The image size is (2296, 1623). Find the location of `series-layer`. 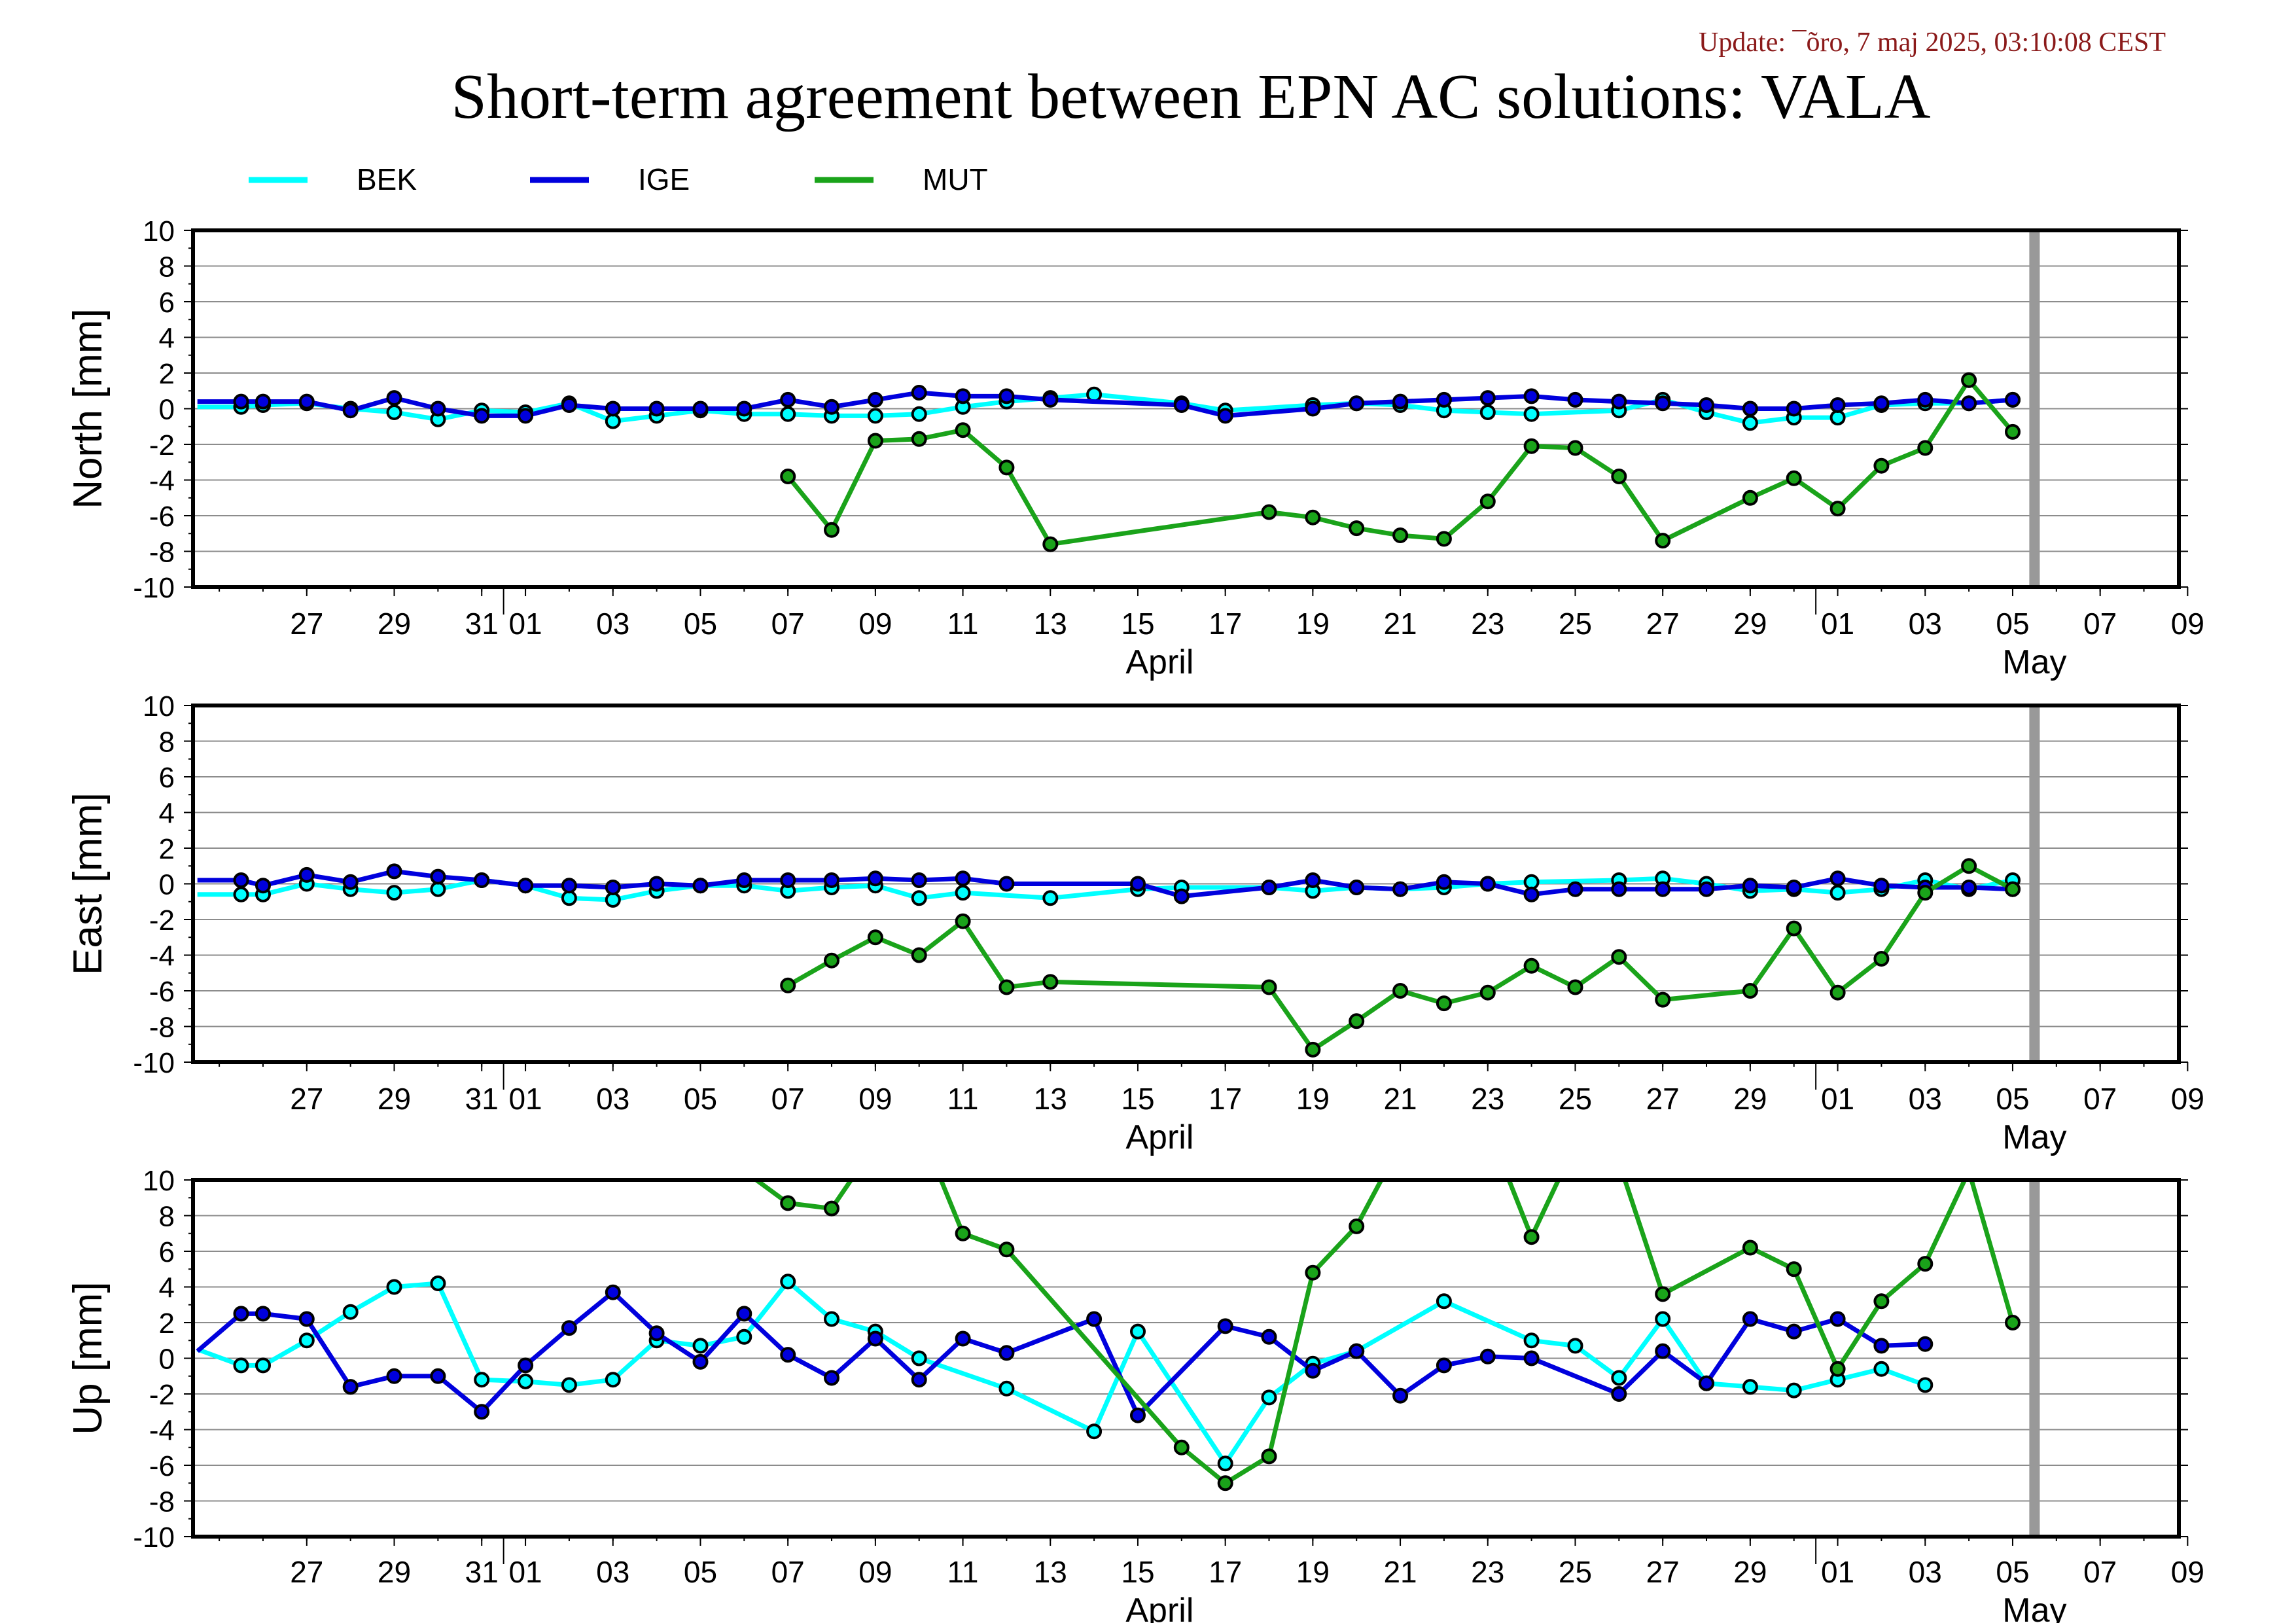

series-layer is located at coordinates (1109, 958).